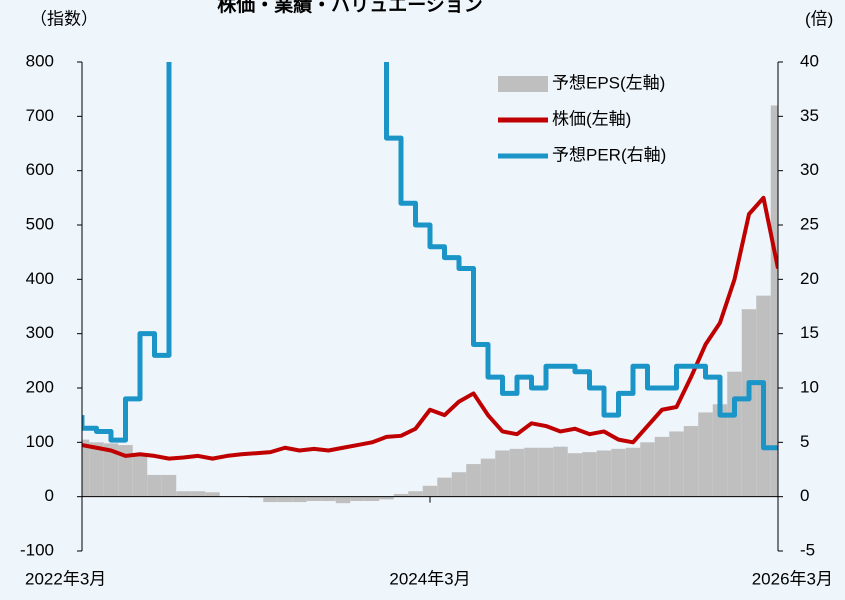 This screenshot has width=845, height=600. What do you see at coordinates (809, 169) in the screenshot?
I see `y2-tick-label: 30` at bounding box center [809, 169].